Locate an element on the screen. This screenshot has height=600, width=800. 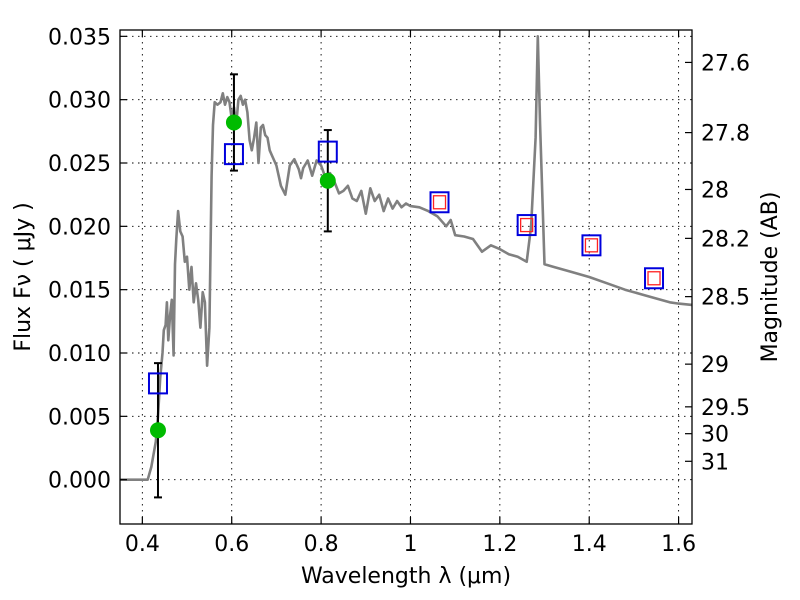
y-axis-title: Flux Fν ( μJy ) is located at coordinates (23, 276).